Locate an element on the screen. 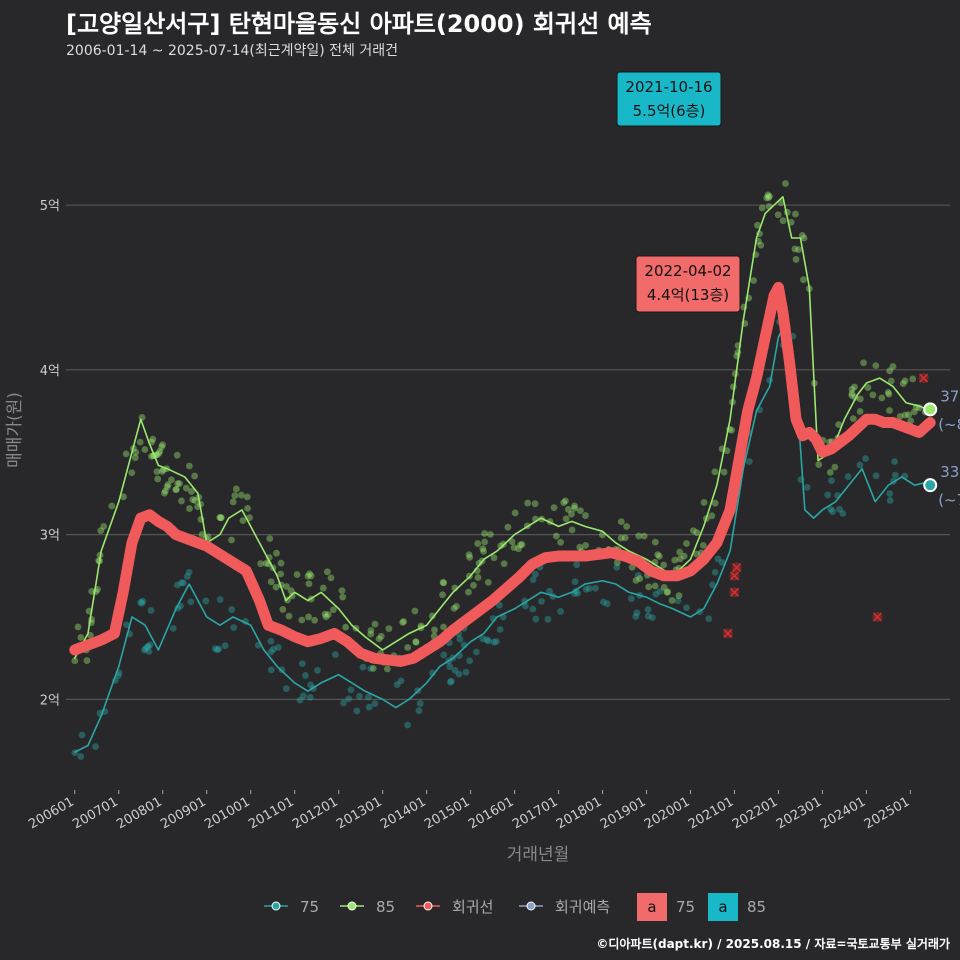 Image resolution: width=960 pixels, height=960 pixels. legend: 75 85 회귀선 회귀예측 a 75 a 85 is located at coordinates (515, 907).